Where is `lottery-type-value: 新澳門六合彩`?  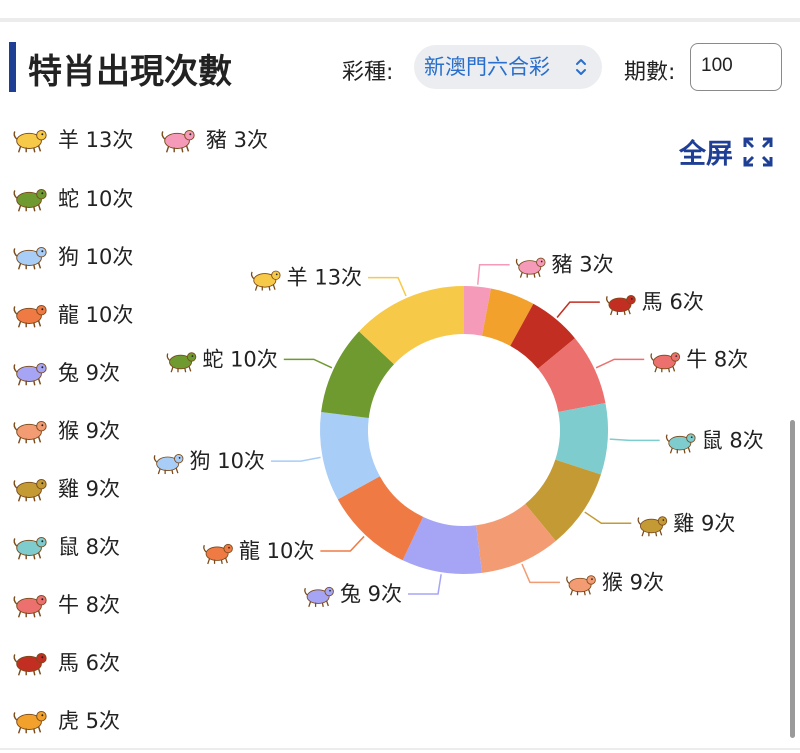
lottery-type-value: 新澳門六合彩 is located at coordinates (487, 67).